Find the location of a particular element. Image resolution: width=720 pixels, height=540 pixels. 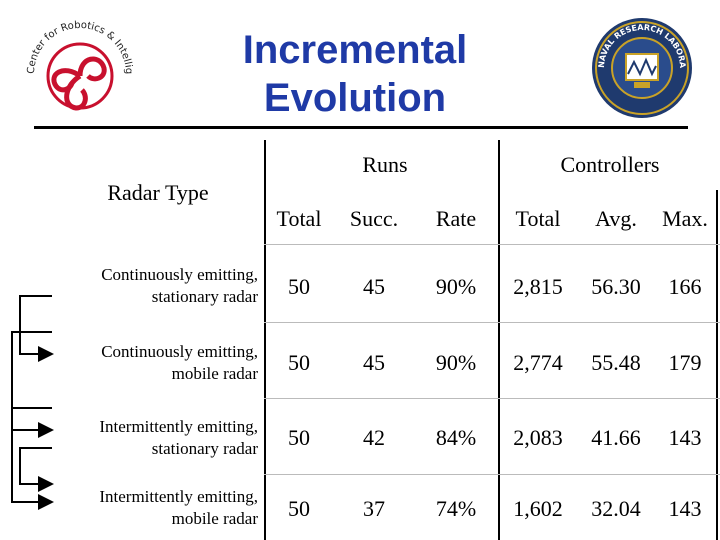

row-4-runs-succ: 37 is located at coordinates (374, 508).